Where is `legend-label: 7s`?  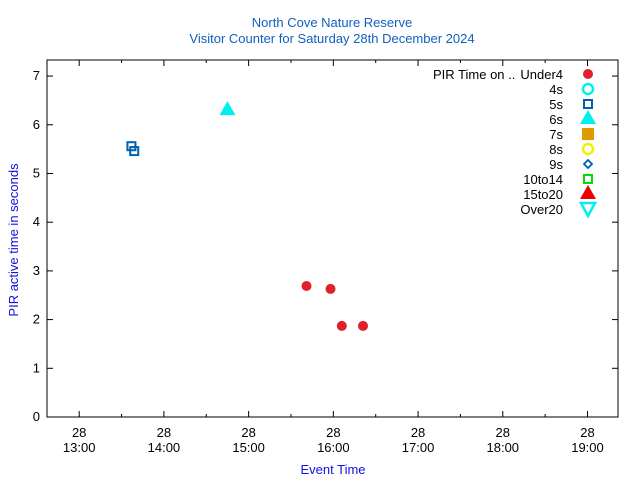
legend-label: 7s is located at coordinates (556, 134).